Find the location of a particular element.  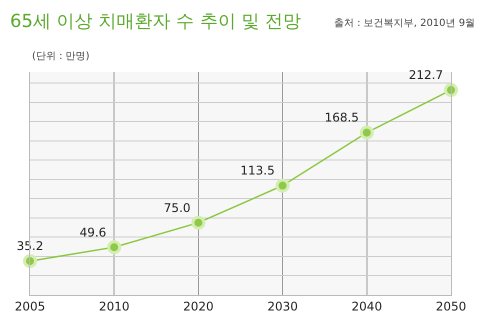

x-tick-label: 2050 is located at coordinates (451, 306).